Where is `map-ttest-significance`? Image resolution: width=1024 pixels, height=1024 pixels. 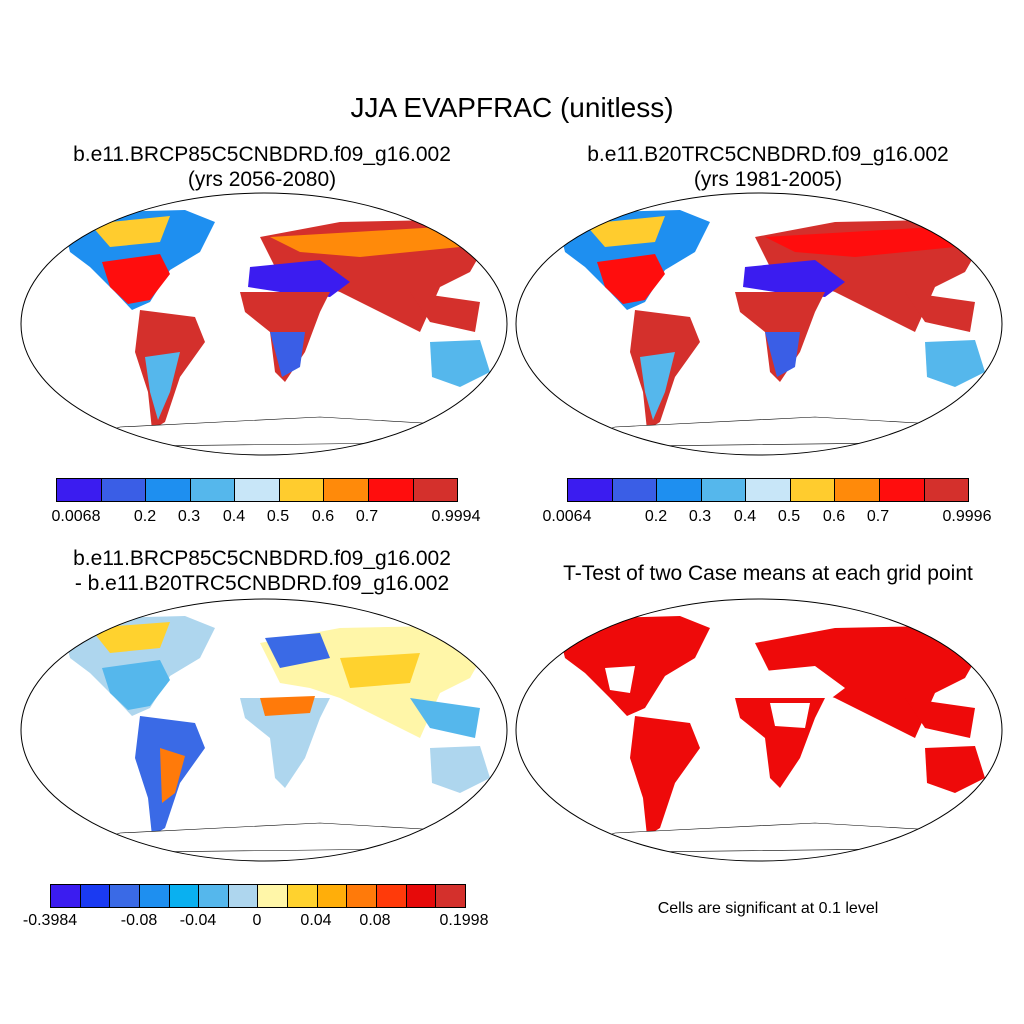 map-ttest-significance is located at coordinates (759, 730).